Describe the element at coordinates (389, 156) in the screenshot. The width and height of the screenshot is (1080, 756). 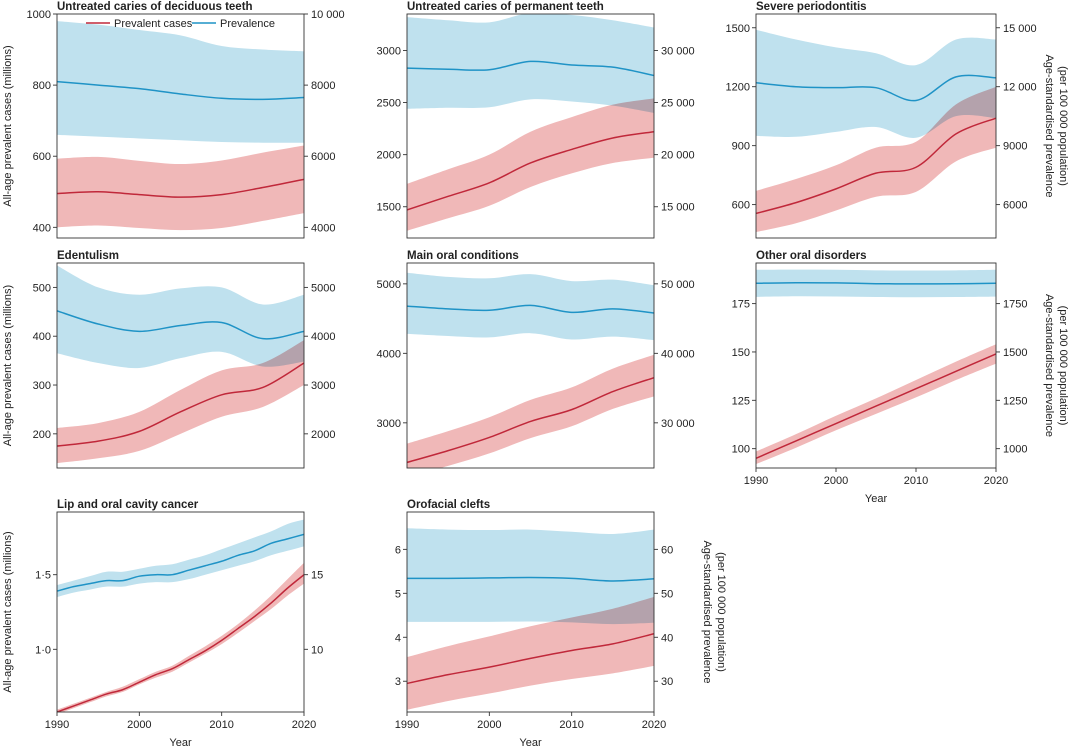
I see `left-tick-label: 2000` at that location.